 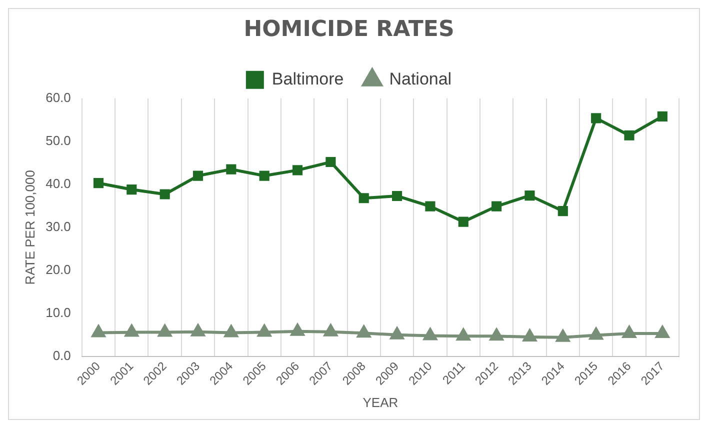 What do you see at coordinates (308, 79) in the screenshot?
I see `legend-label: Baltimore` at bounding box center [308, 79].